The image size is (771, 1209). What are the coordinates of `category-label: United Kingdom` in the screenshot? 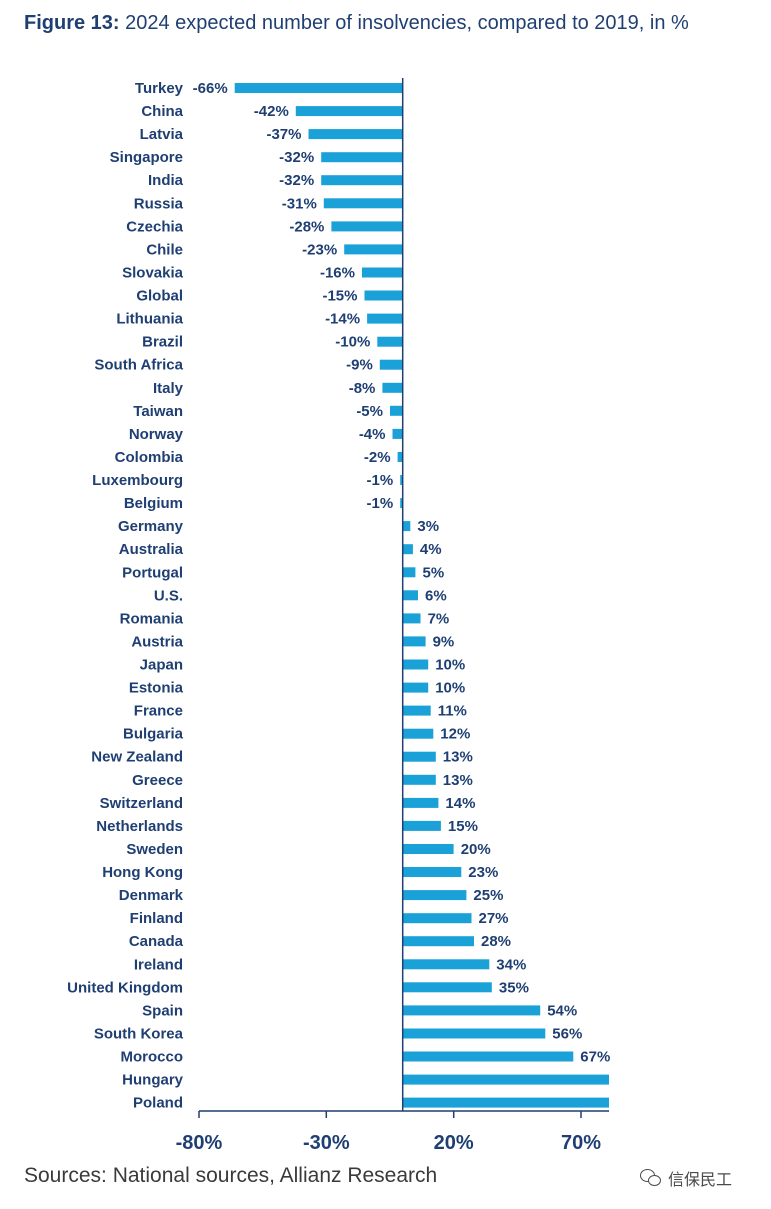 It's located at (125, 987).